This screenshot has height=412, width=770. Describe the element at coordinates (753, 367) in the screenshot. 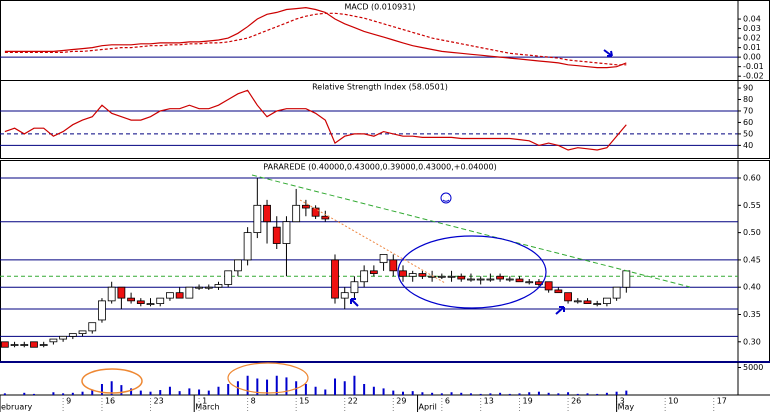

I see `y-tick-label: 5000` at that location.